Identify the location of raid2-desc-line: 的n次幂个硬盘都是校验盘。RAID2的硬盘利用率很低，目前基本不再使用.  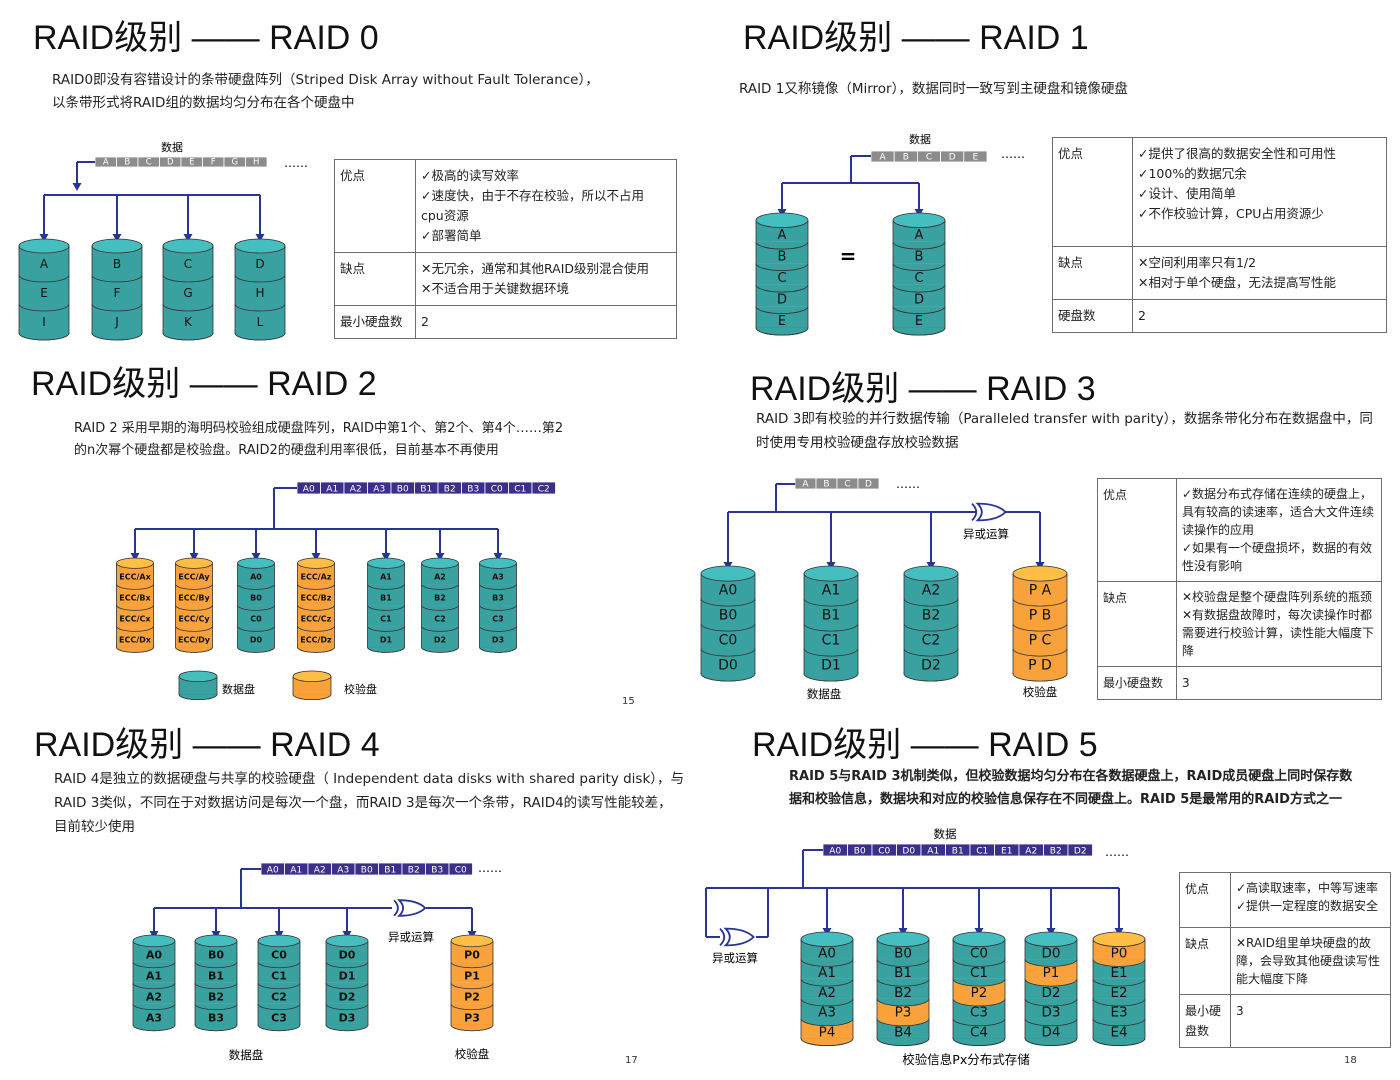
(286, 450).